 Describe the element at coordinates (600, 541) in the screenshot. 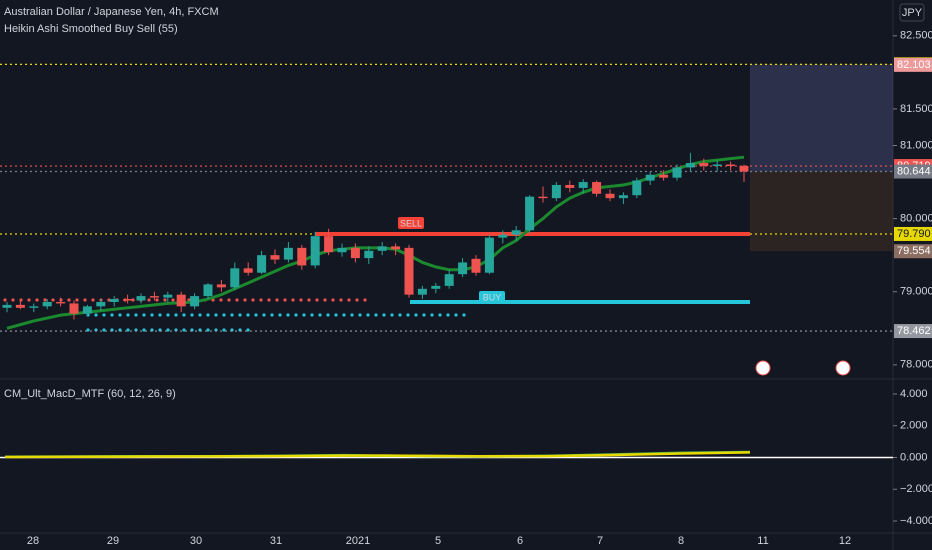

I see `x-tick-label: 7` at that location.